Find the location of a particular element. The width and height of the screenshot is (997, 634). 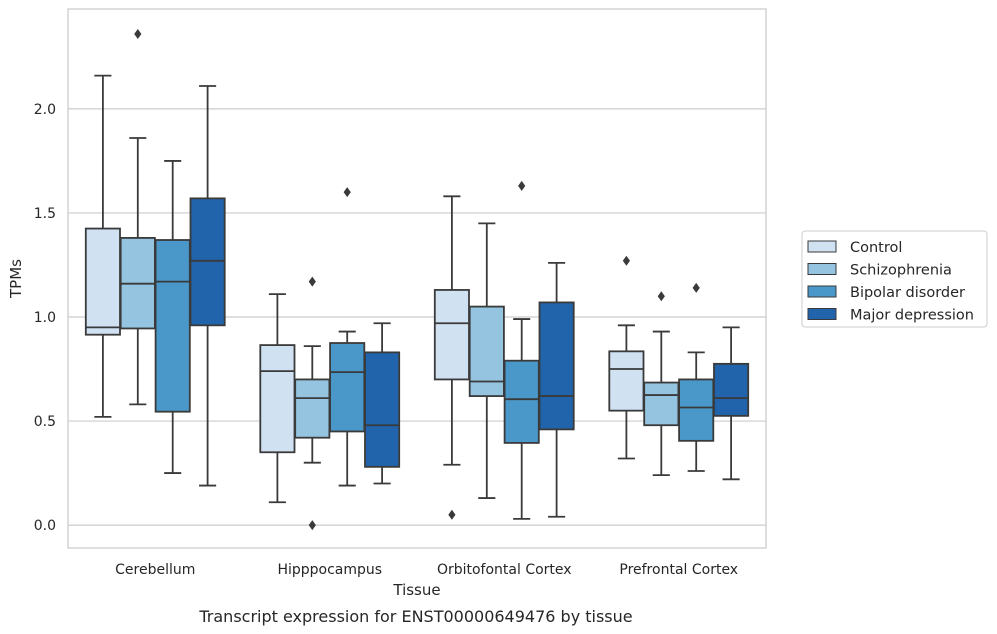

y-tick-label: 0.5 is located at coordinates (45, 422).